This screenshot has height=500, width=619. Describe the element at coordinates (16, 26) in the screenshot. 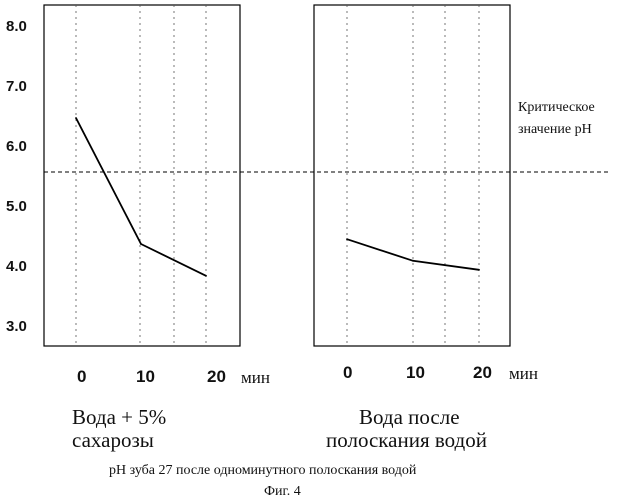

I see `y-tick-label: 8.0` at that location.